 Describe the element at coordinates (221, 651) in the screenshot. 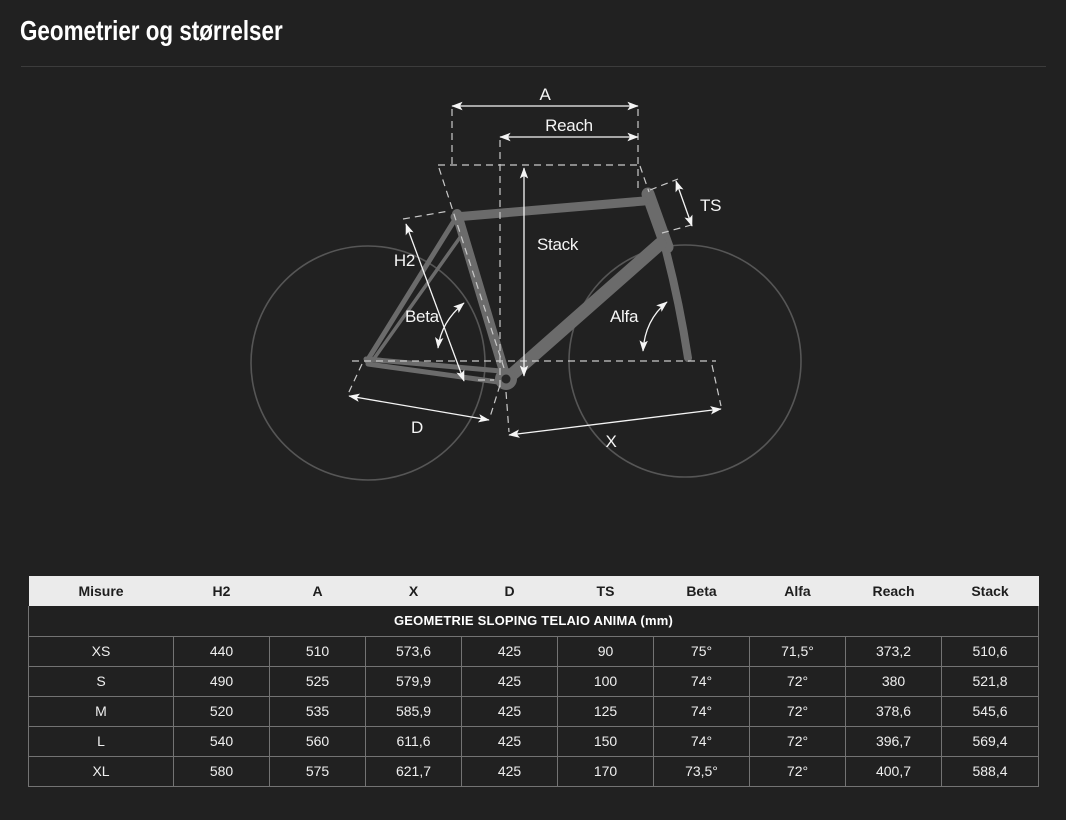

I see `value-cell: 440` at that location.